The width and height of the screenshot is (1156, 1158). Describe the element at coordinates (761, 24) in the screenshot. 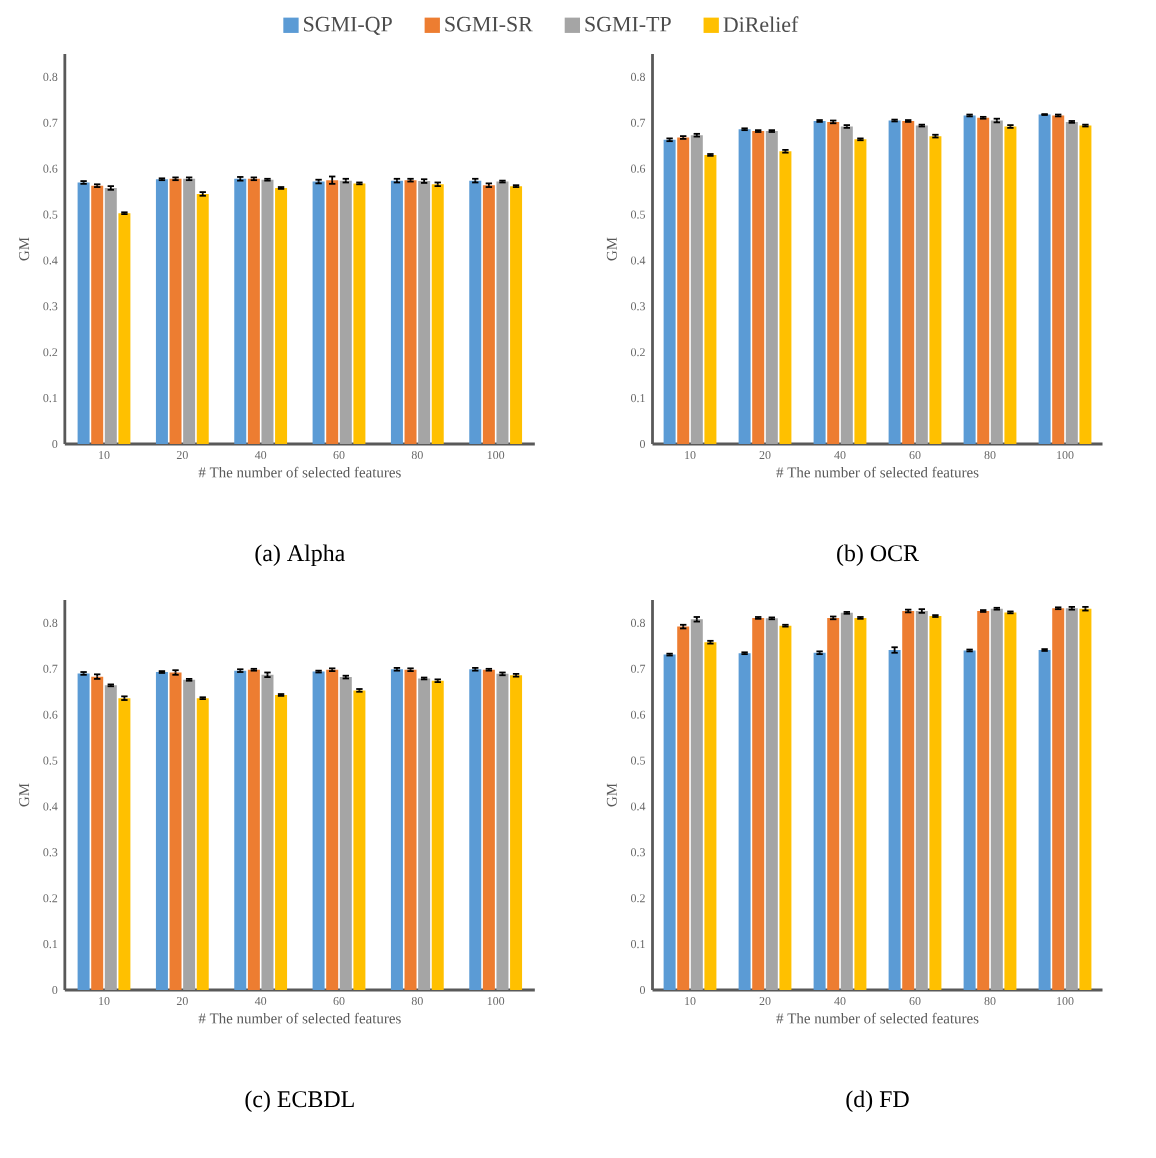

I see `legend-label: DiRelief` at that location.